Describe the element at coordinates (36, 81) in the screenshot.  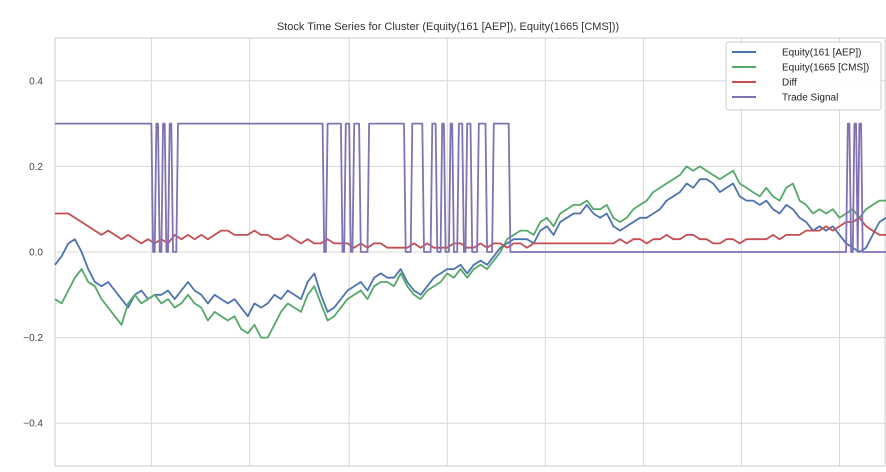
I see `y-tick-label: 0.4` at that location.